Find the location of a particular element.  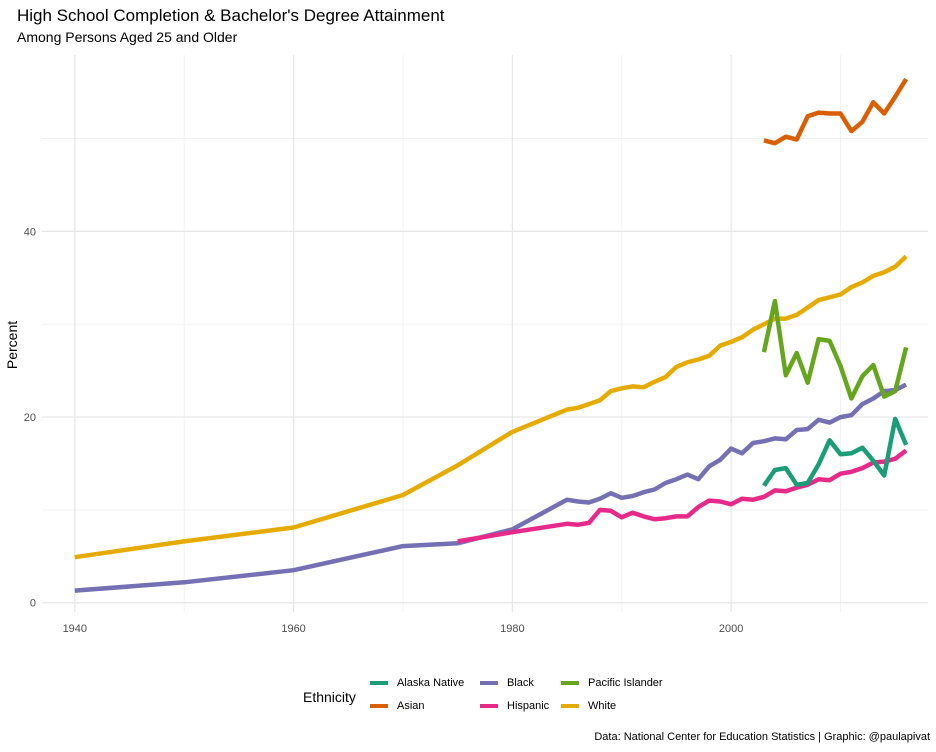

legend-item-pacific-islander: Pacific Islander is located at coordinates (612, 683).